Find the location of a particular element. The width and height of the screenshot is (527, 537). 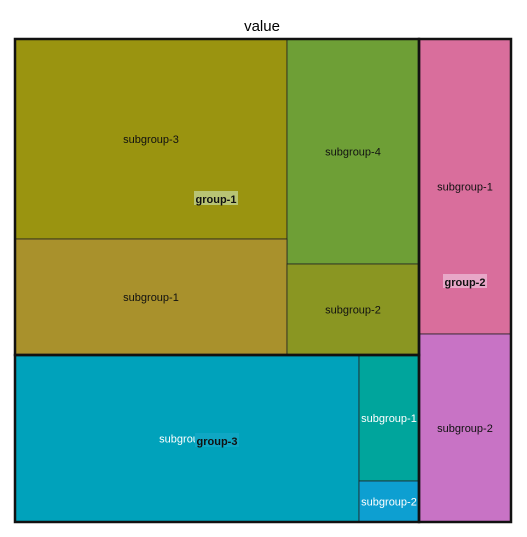

subgroup-label: subgroup-4 is located at coordinates (353, 153).